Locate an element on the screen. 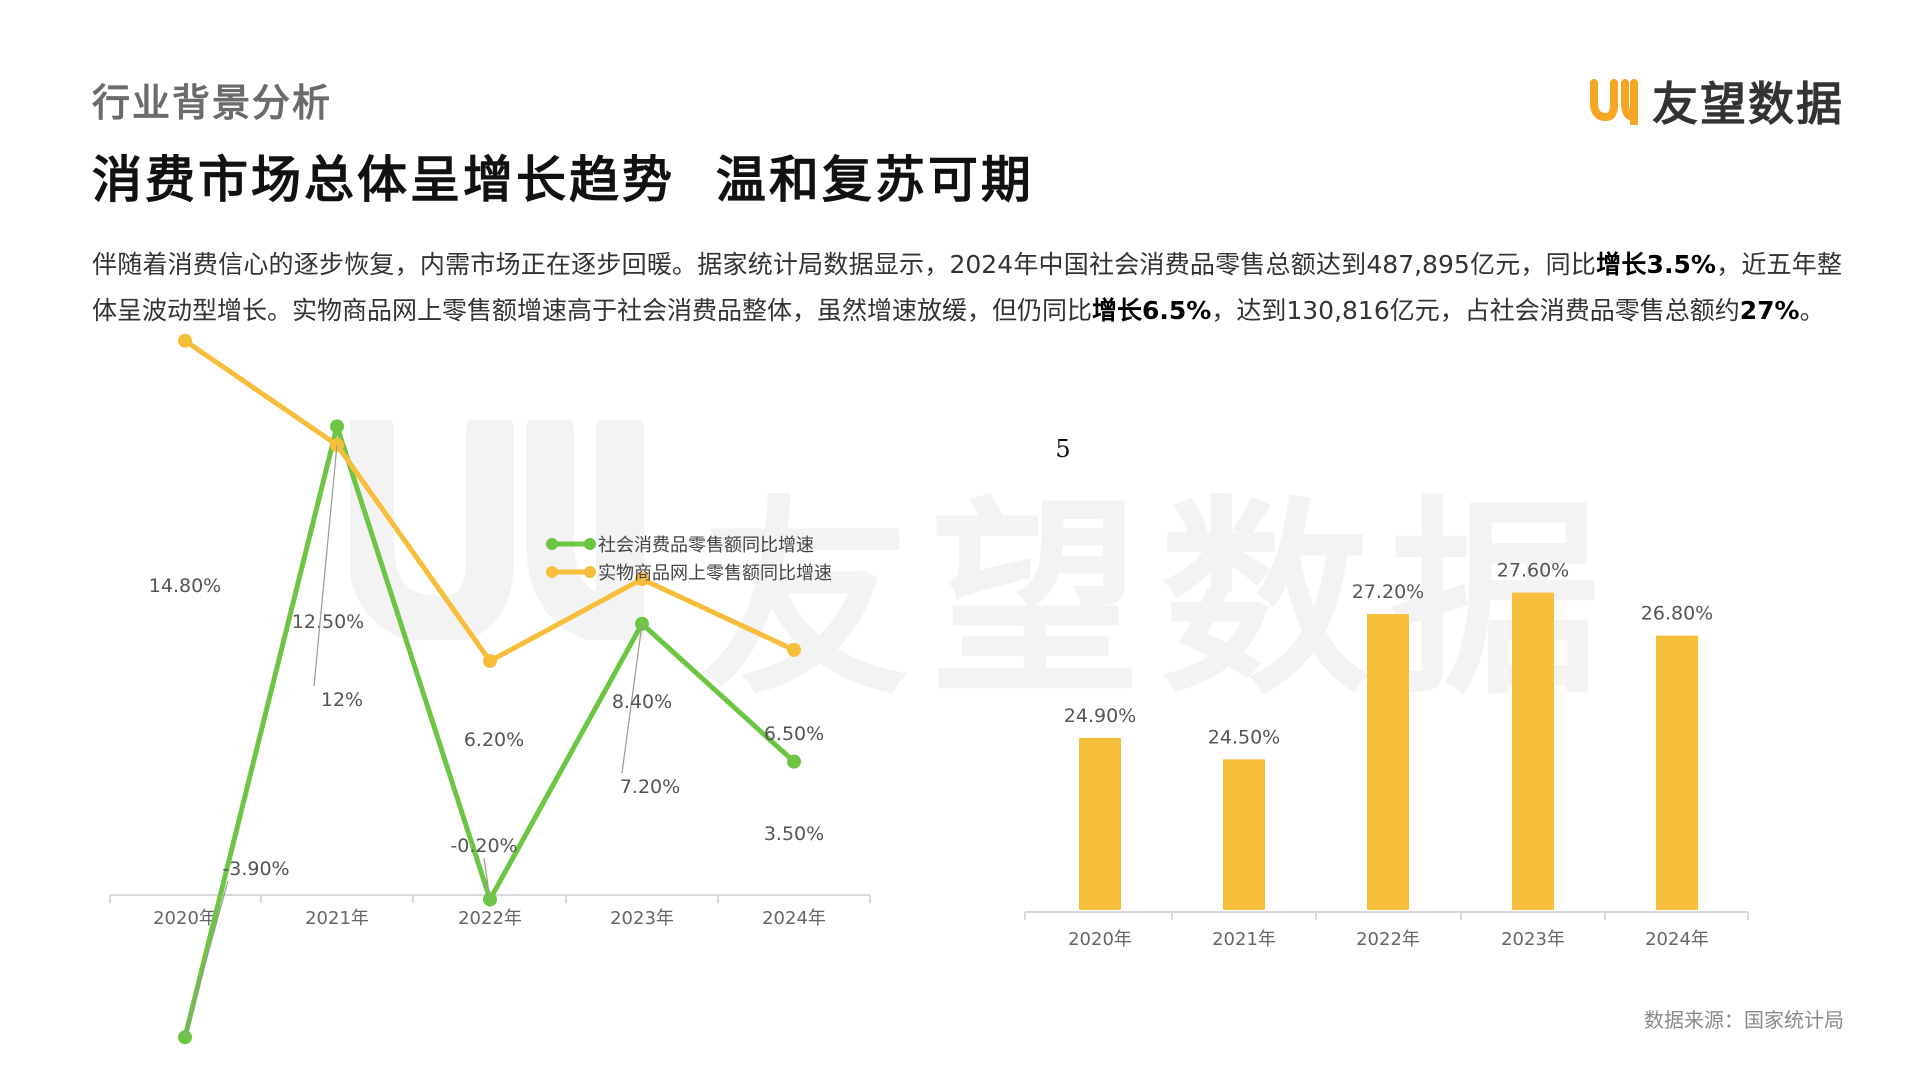  data-label: 14.80% is located at coordinates (185, 586).